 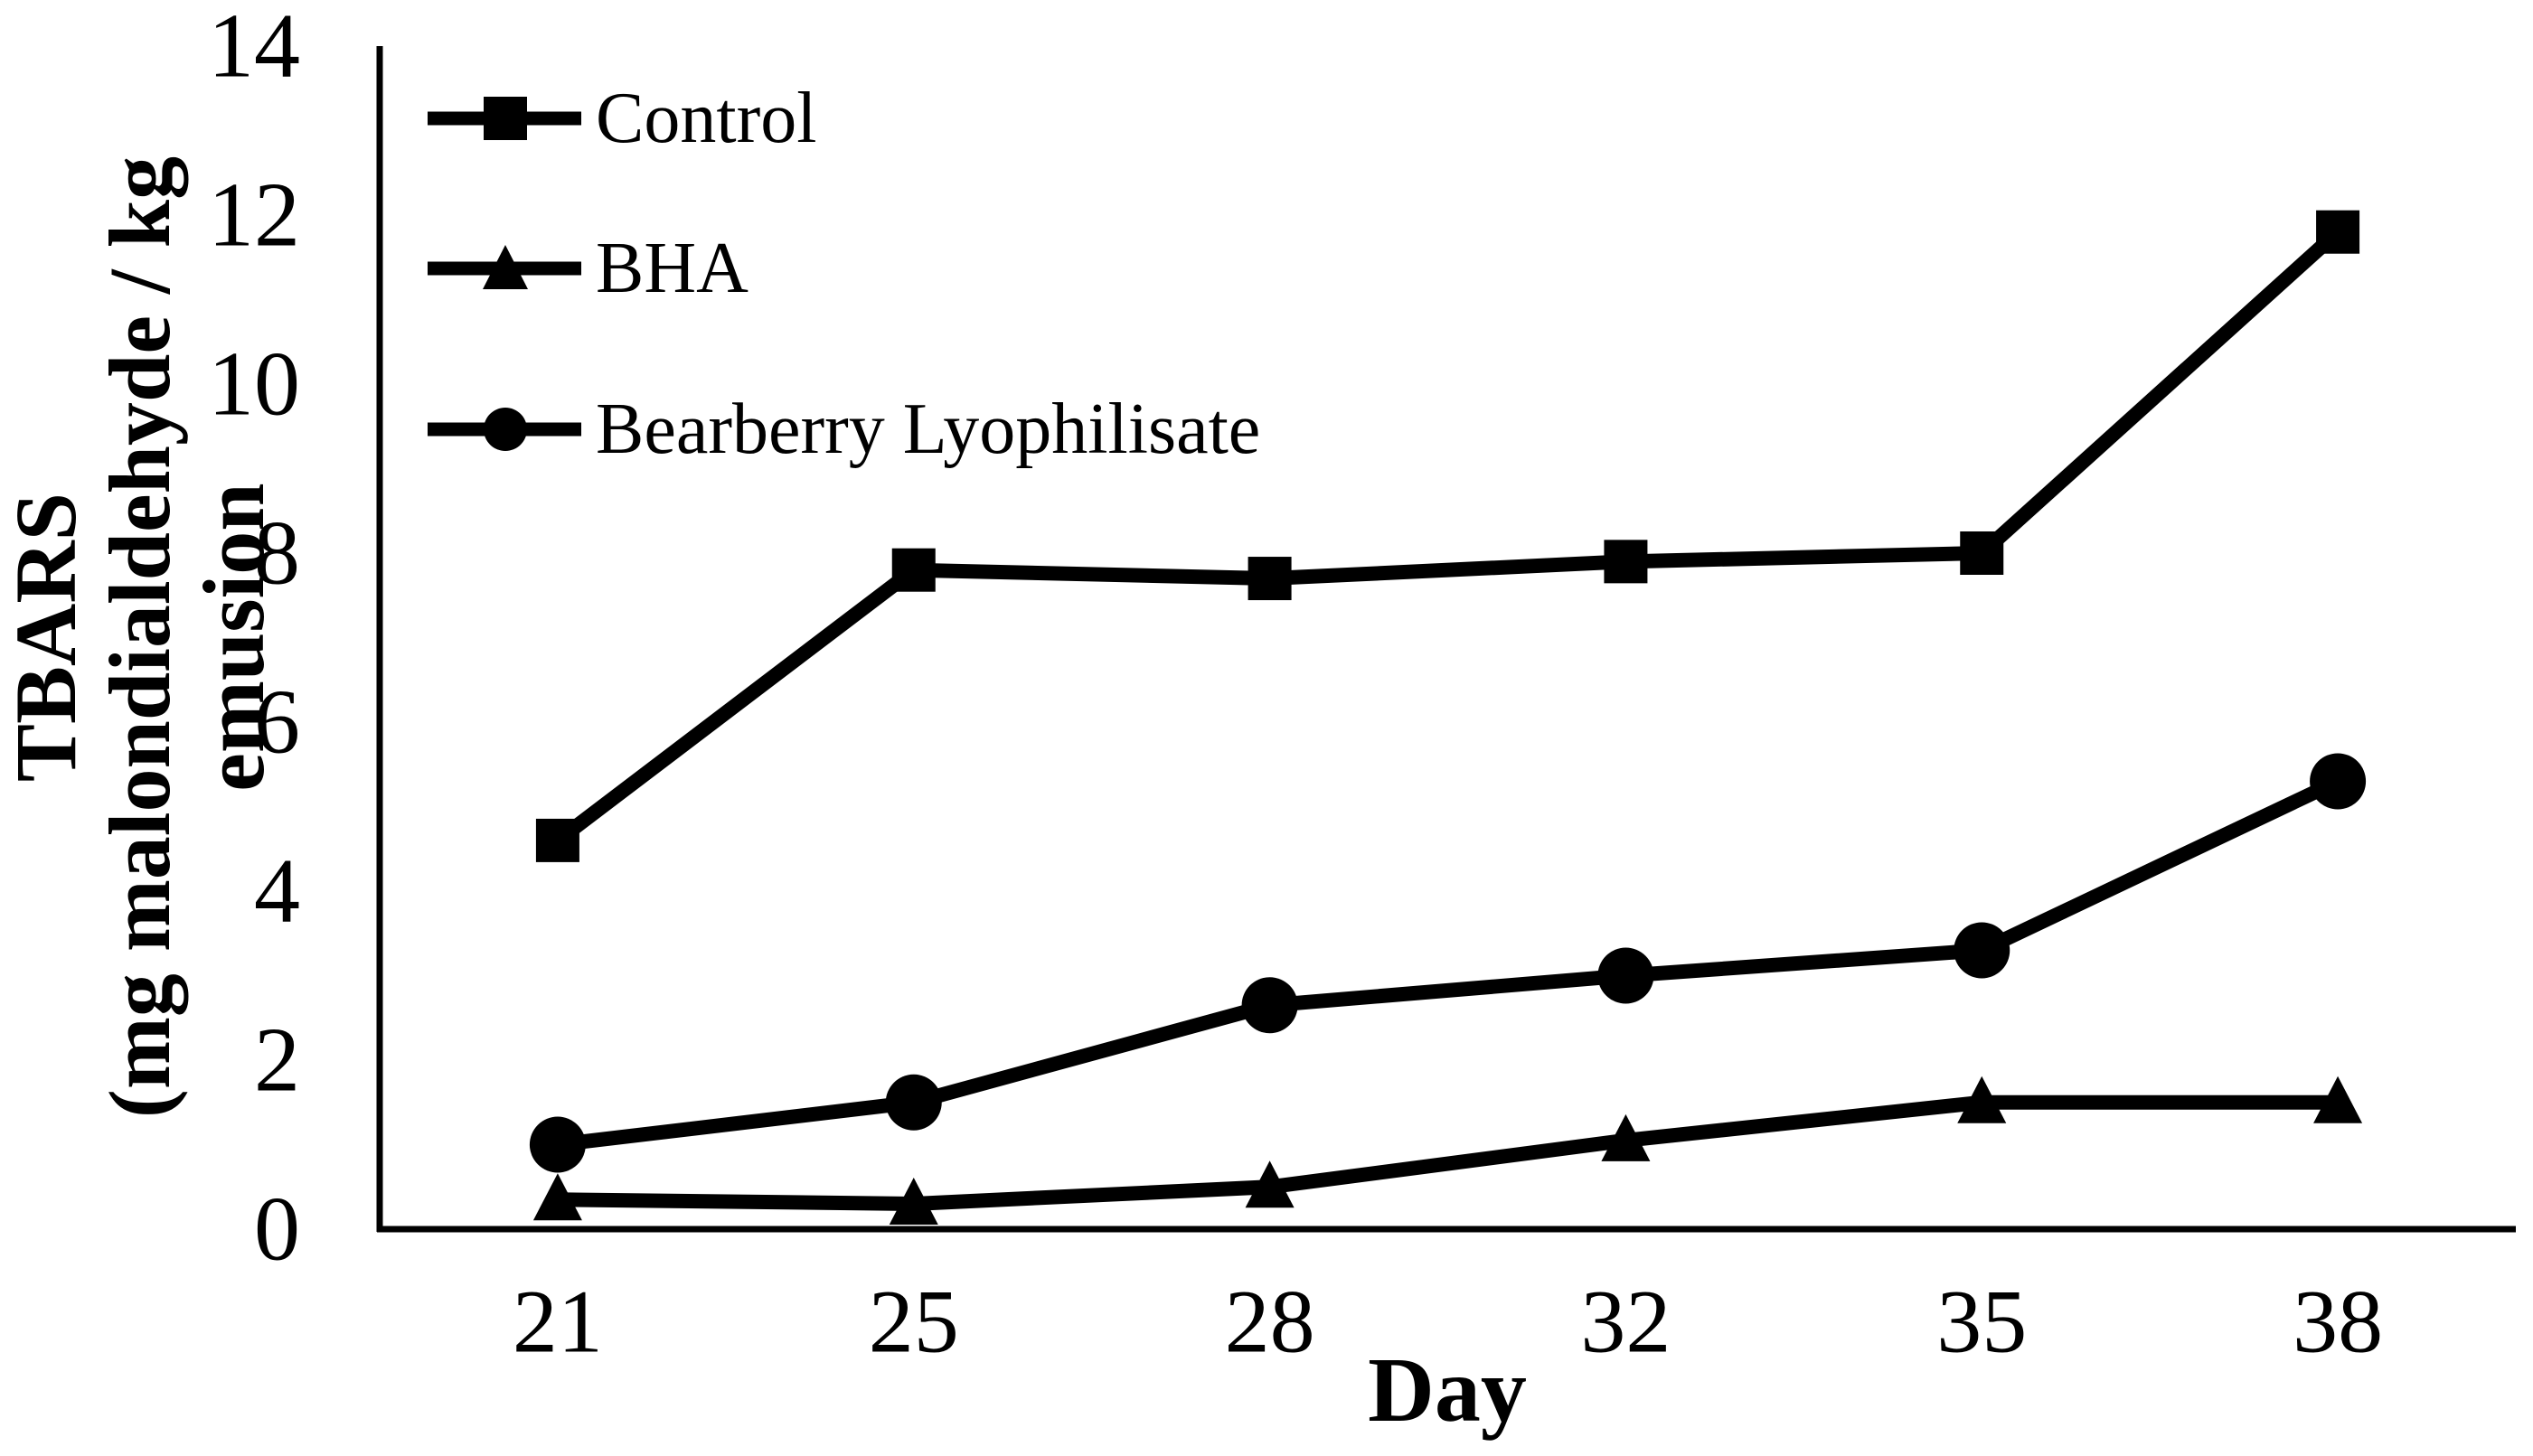 I want to click on y-tick-label: 10, so click(x=254, y=385).